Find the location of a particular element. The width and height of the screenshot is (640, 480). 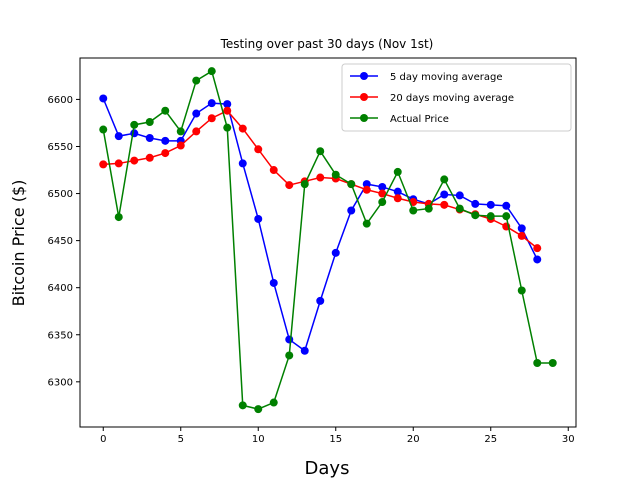

x-axis-title: Days is located at coordinates (327, 468).